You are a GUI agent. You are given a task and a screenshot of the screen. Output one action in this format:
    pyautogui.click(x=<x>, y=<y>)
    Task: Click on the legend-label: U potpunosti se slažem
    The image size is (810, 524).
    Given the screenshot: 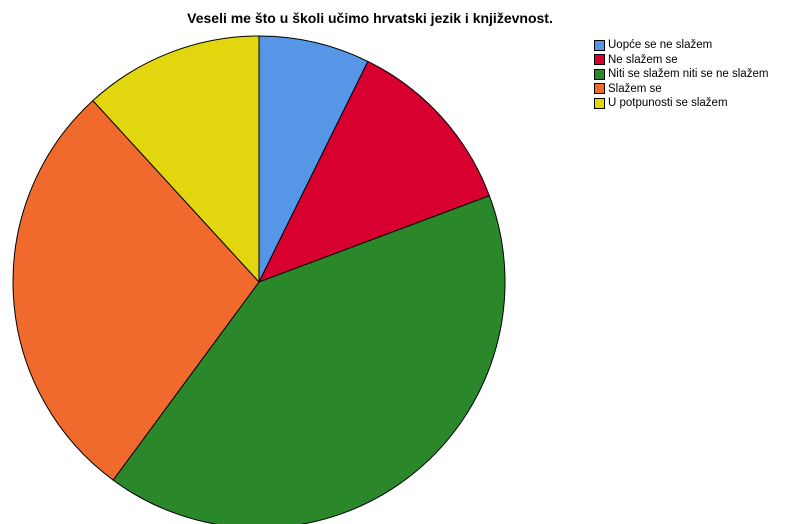 What is the action you would take?
    pyautogui.click(x=668, y=103)
    